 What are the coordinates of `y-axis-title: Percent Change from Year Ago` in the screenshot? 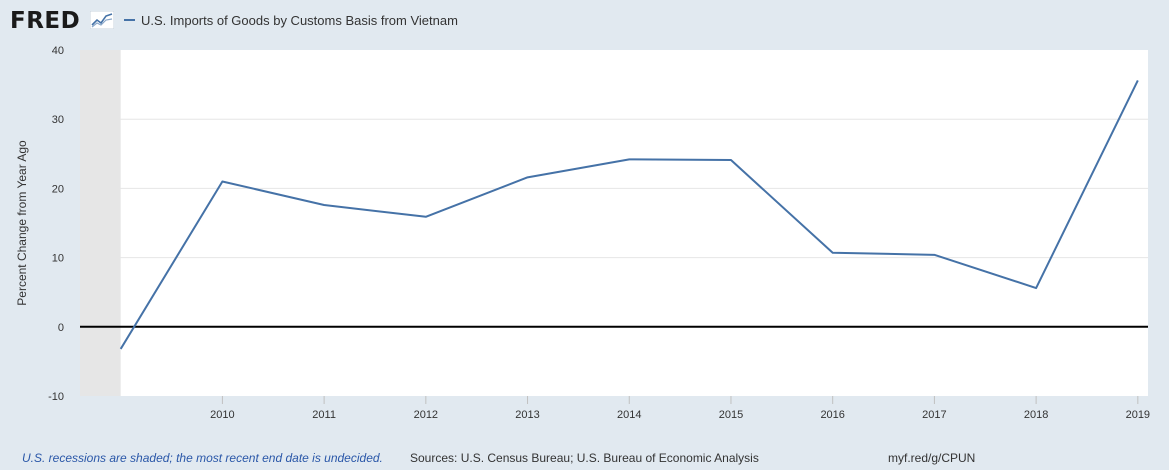 It's located at (22, 223).